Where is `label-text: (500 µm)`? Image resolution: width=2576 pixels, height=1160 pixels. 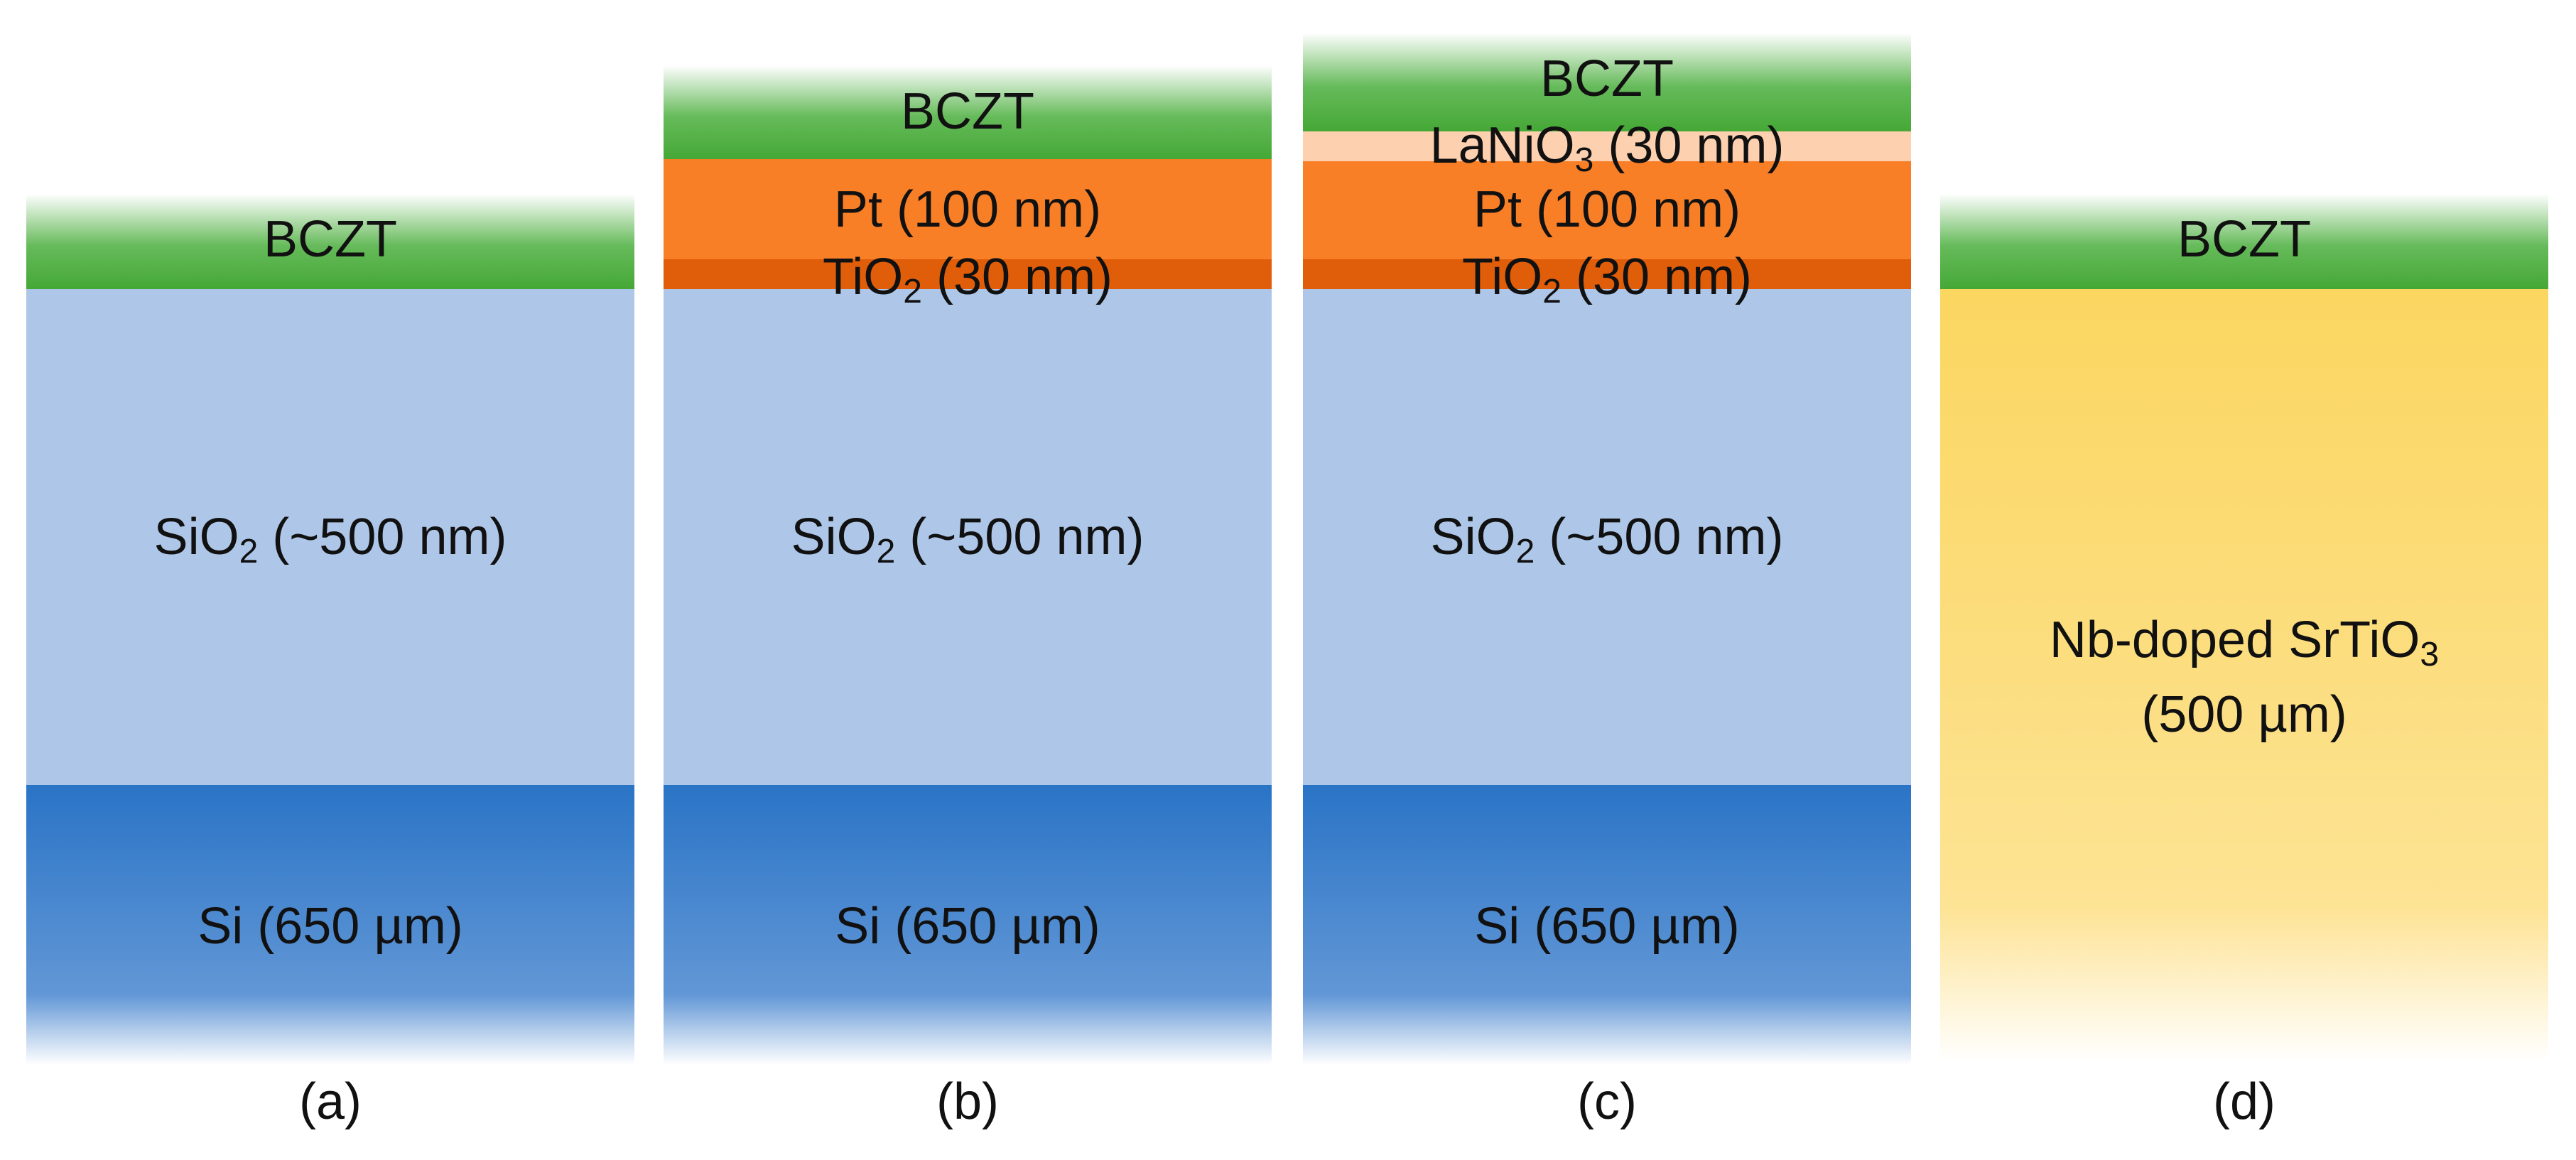 label-text: (500 µm) is located at coordinates (2244, 714).